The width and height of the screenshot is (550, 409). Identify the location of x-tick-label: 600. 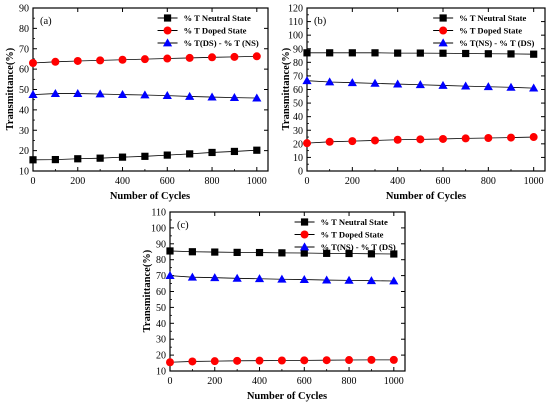
(304, 381).